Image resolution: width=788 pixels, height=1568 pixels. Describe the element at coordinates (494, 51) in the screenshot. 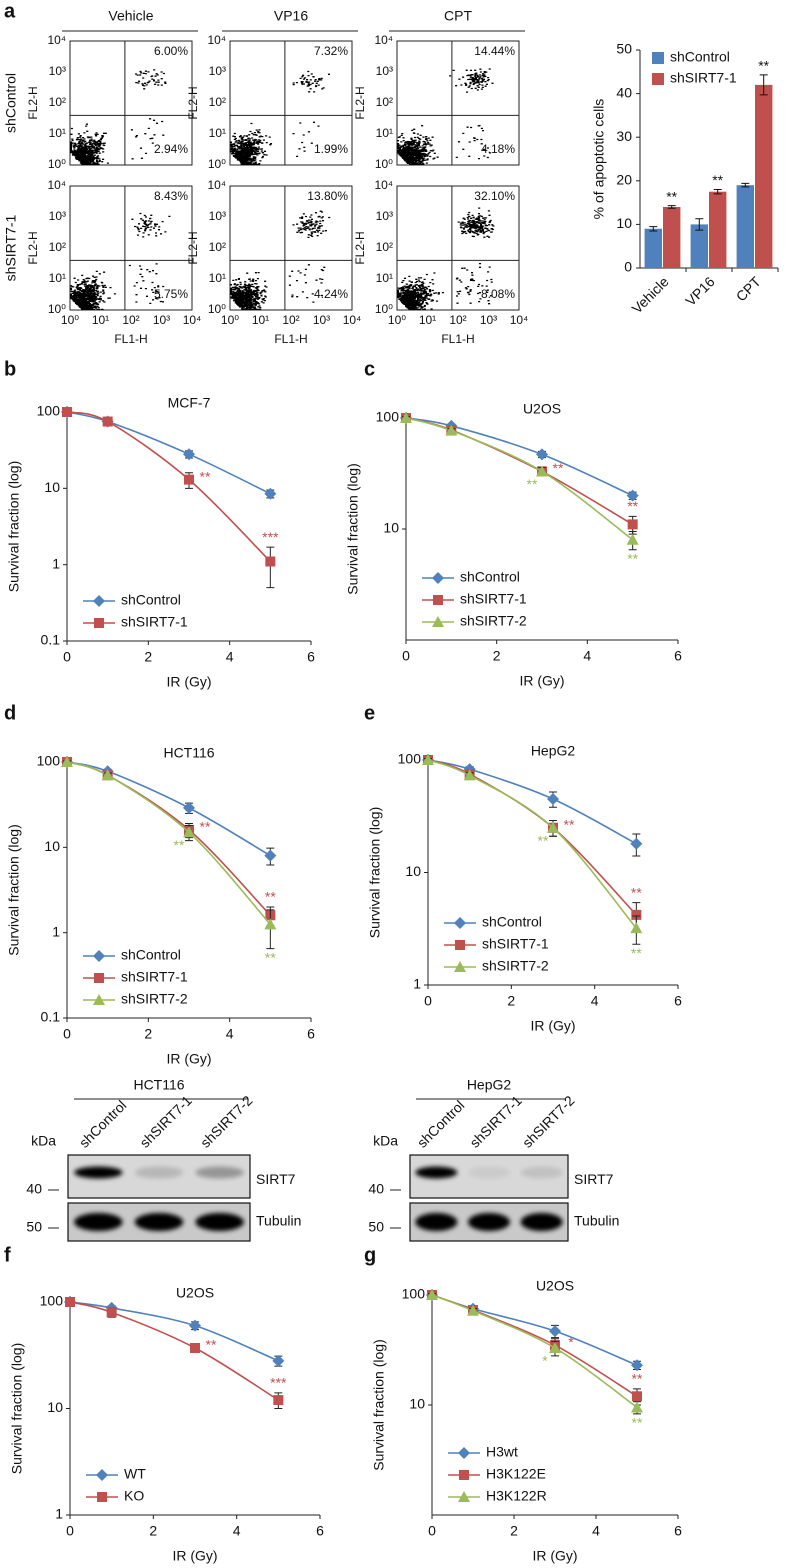

I see `quadrant-percent: 14.44%` at that location.